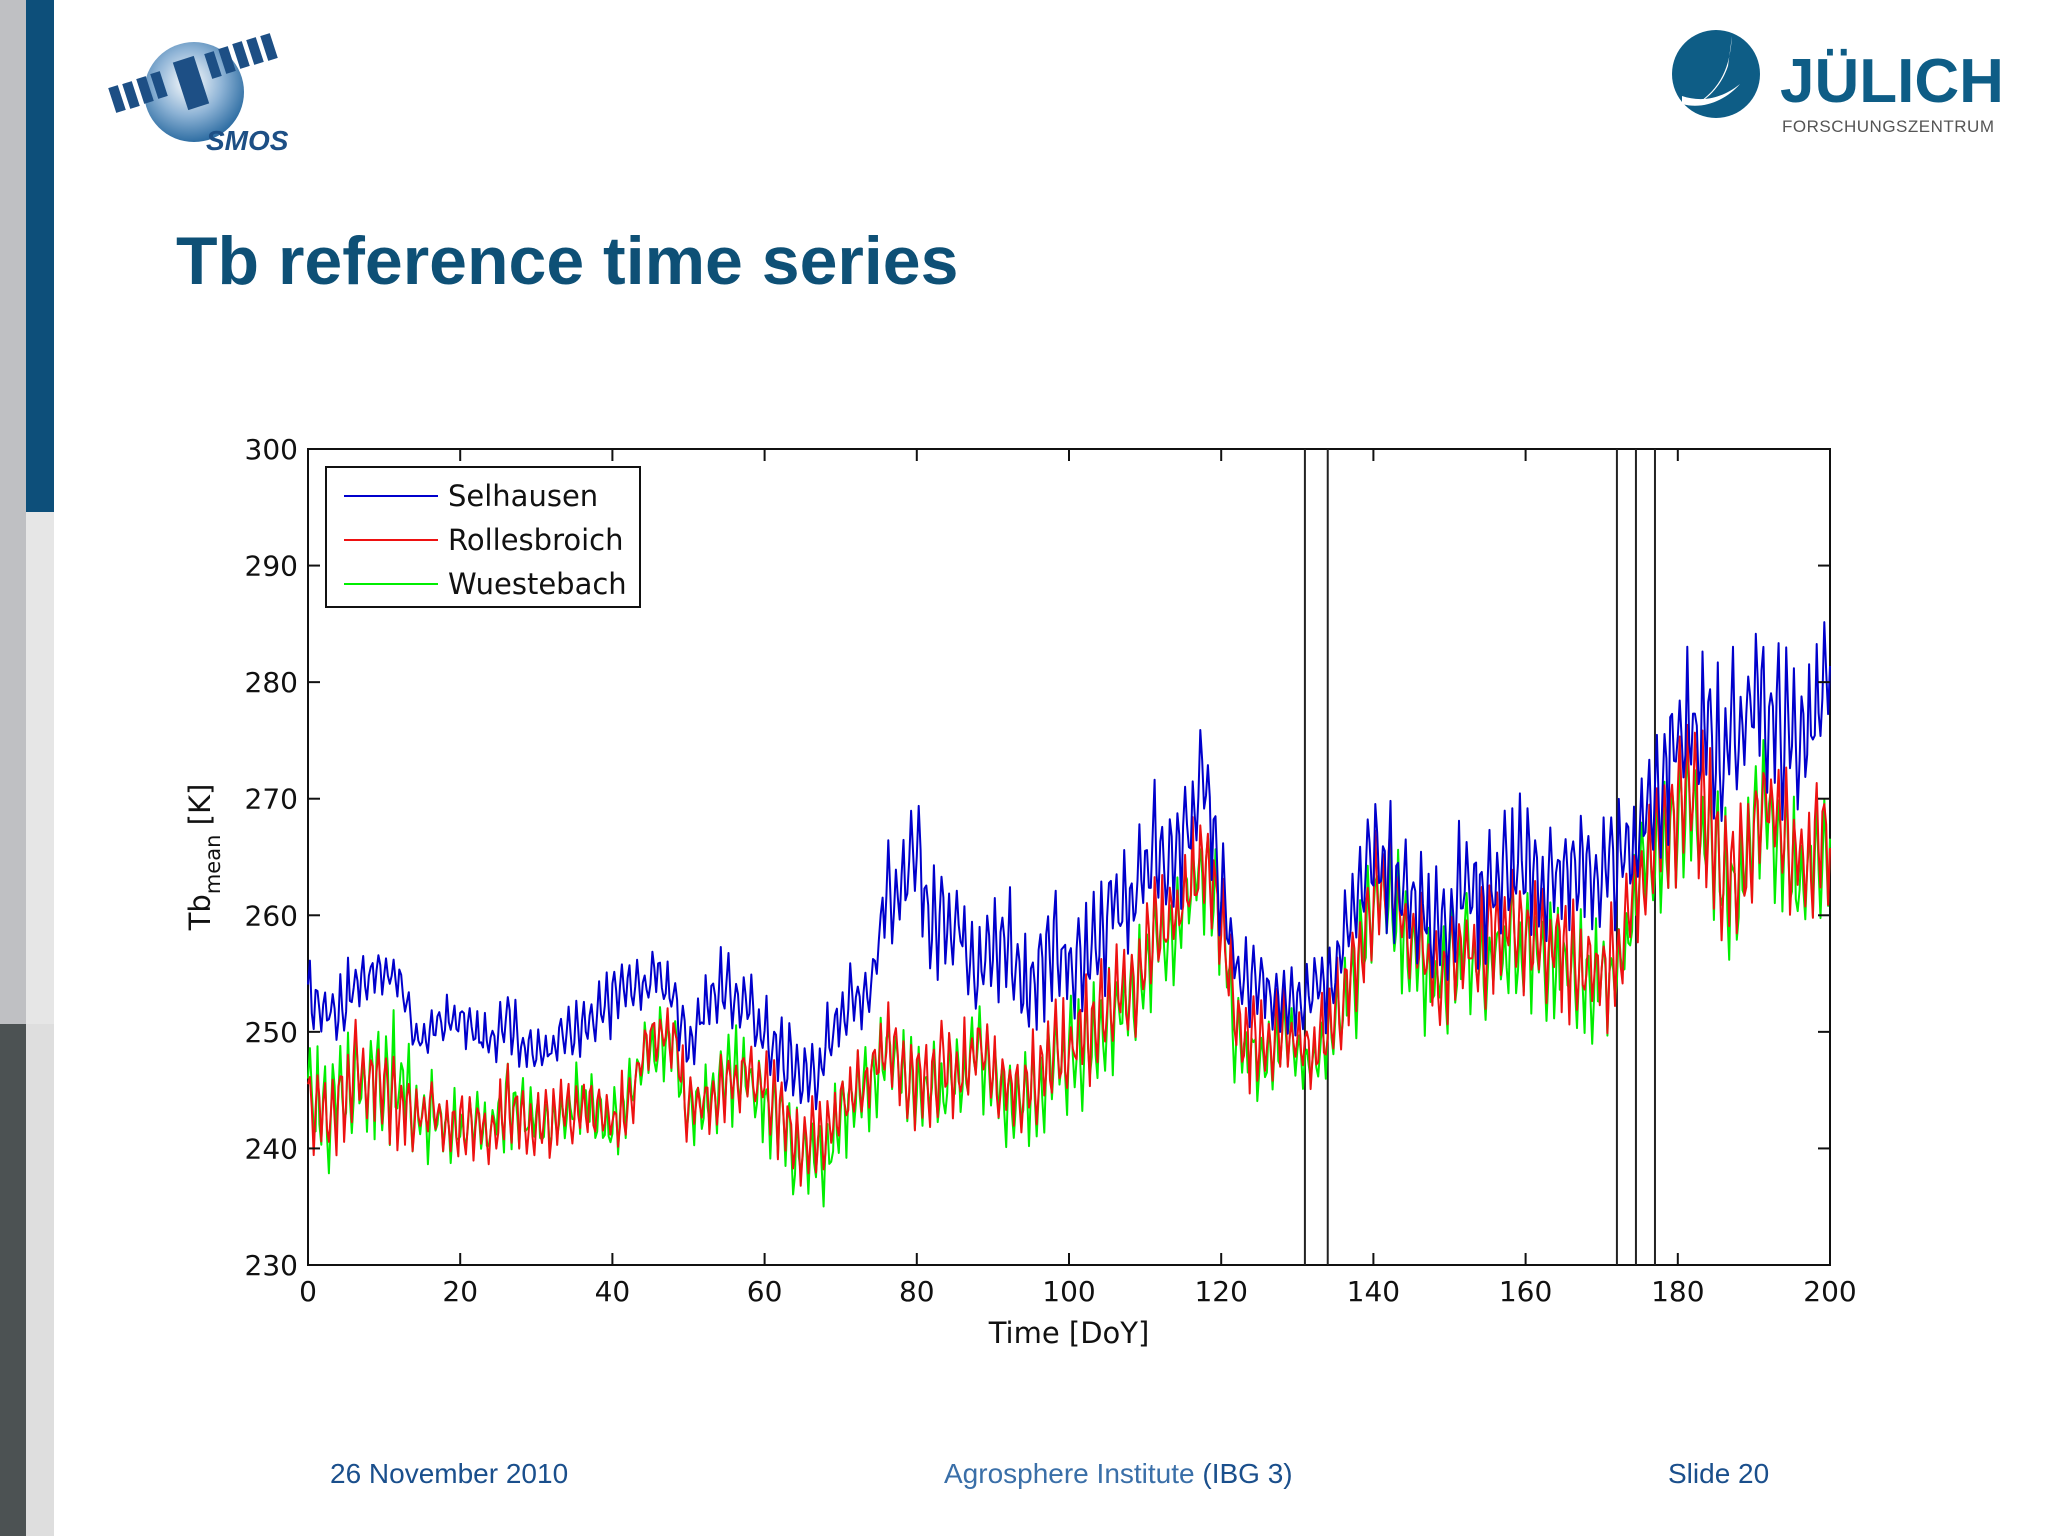 Image resolution: width=2048 pixels, height=1536 pixels. Describe the element at coordinates (40, 1280) in the screenshot. I see `side-bar-bottom-accent` at that location.